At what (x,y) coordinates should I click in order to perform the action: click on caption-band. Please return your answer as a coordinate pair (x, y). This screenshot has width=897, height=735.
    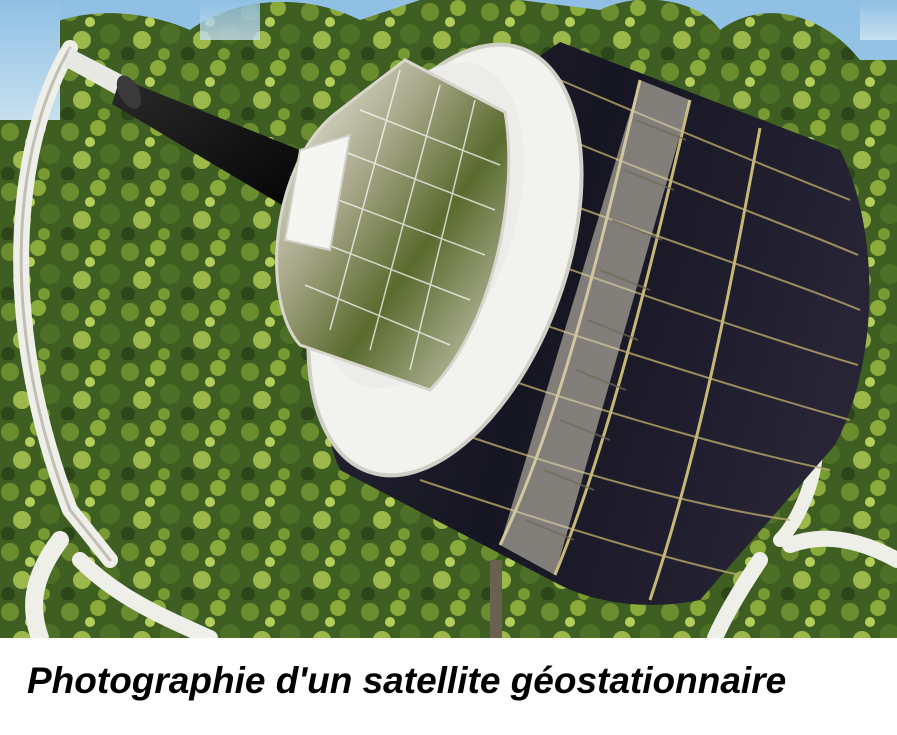
    Looking at the image, I should click on (448, 686).